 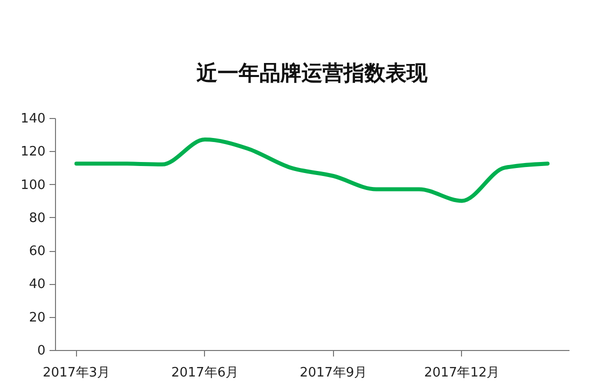 I want to click on y-tick-label: 100, so click(x=33, y=185).